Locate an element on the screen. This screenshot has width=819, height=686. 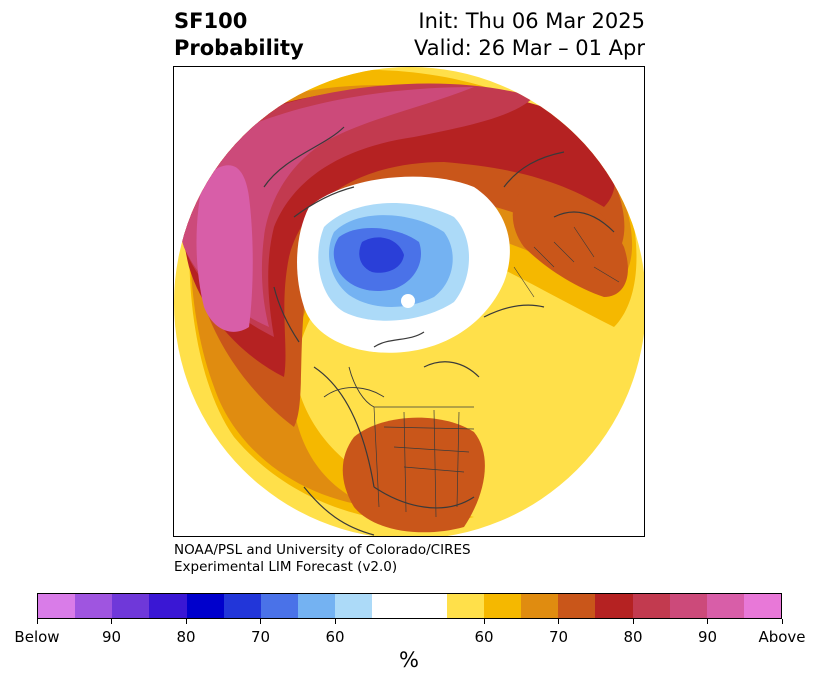
title-variable: Probability is located at coordinates (239, 48).